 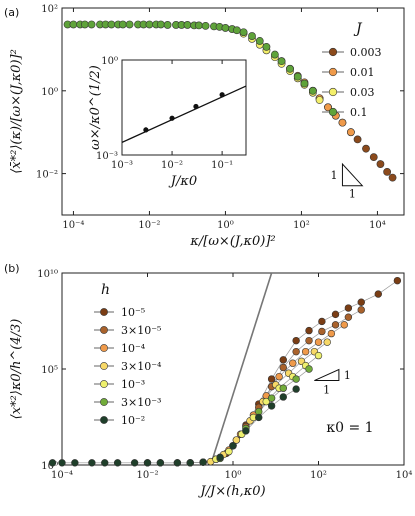 I want to click on inset-x-tick-label: 10⁻³, so click(x=122, y=165).